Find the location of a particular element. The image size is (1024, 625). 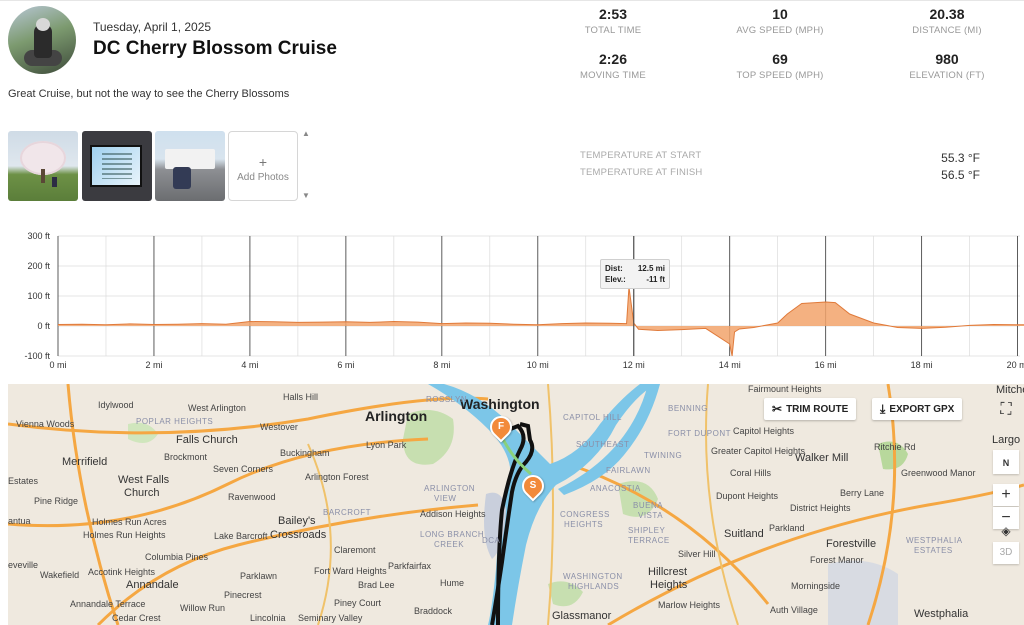

place-label-district: ARLINGTON is located at coordinates (450, 488).